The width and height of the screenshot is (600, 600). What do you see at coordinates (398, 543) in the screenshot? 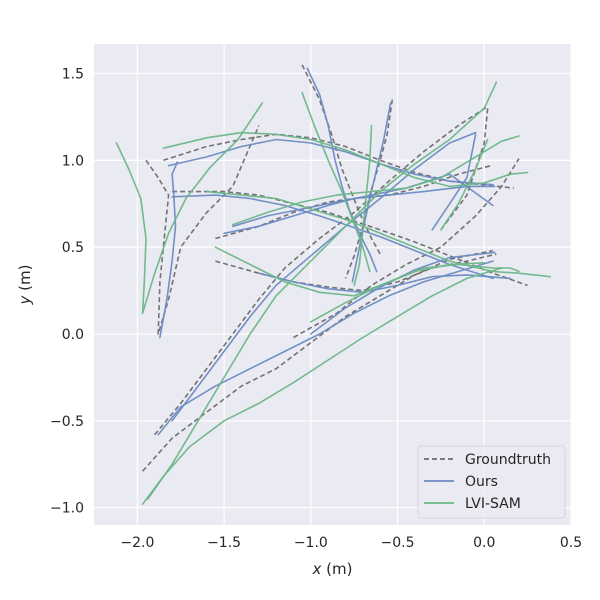
I see `x-tick-label: −0.5` at bounding box center [398, 543].